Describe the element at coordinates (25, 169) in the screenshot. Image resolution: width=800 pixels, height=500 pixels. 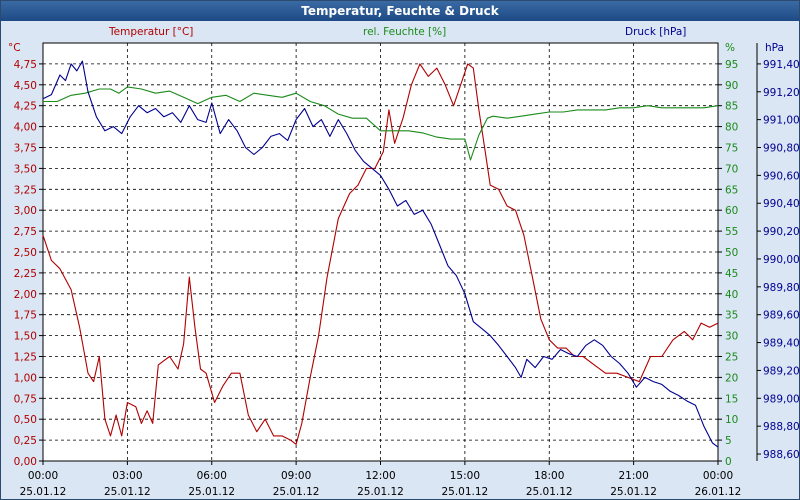
I see `temperature-tick-label: 3,50` at that location.